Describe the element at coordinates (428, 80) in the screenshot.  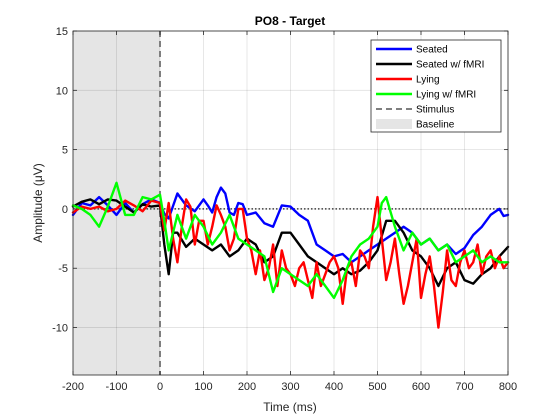
I see `legend-label-lying: Lying` at that location.